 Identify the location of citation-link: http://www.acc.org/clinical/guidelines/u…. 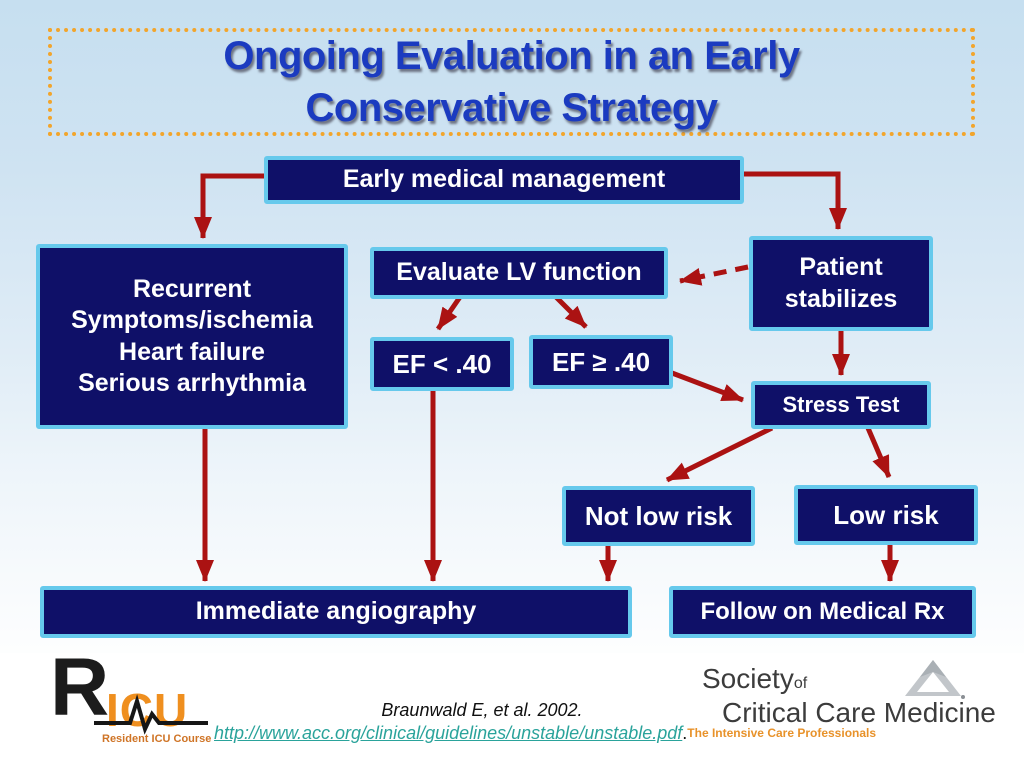
(448, 733).